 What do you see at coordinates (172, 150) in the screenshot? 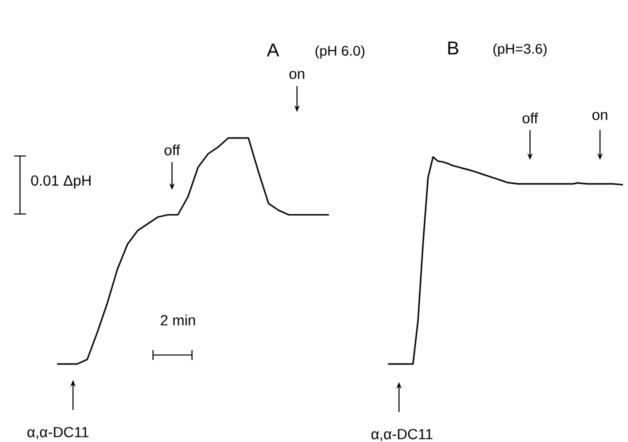
I see `annotation: off` at bounding box center [172, 150].